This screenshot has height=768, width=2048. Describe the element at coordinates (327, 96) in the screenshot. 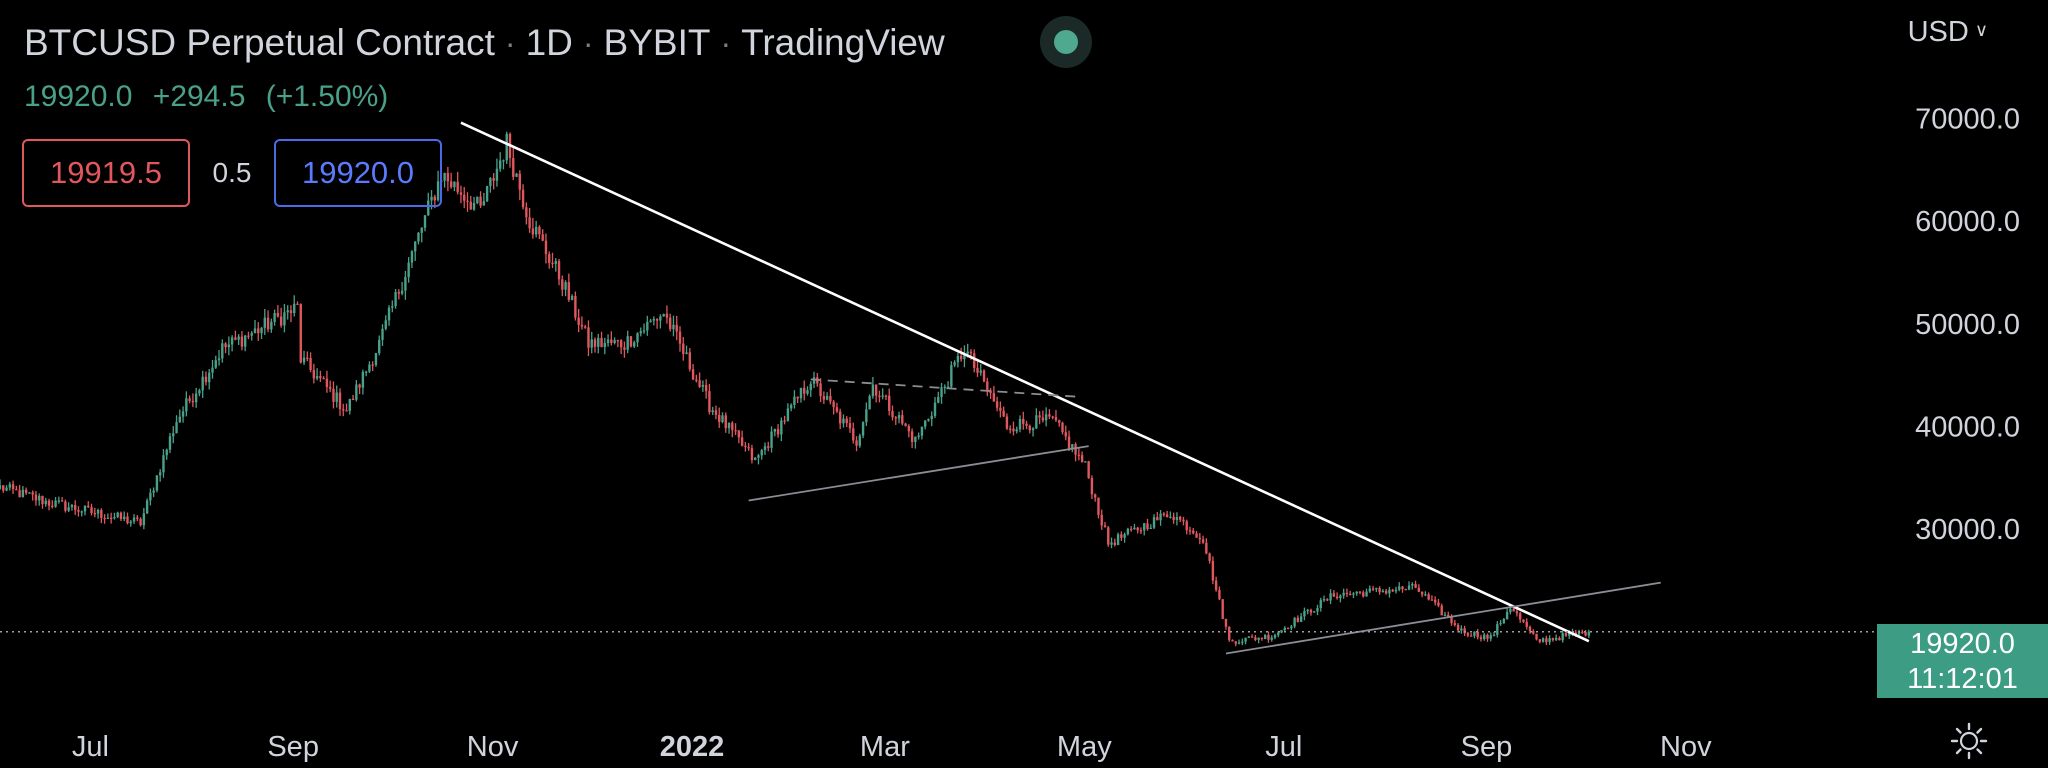

I see `price-change-percent: (+1.50%)` at that location.